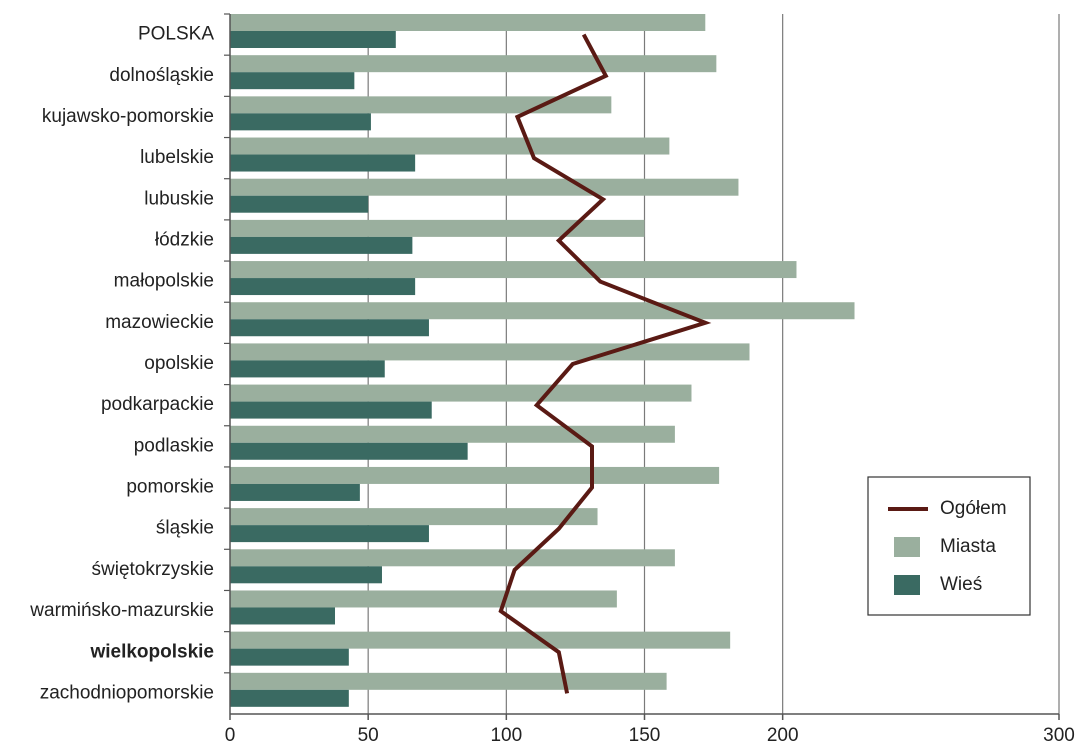 The image size is (1083, 744). I want to click on category-label: POLSKA, so click(176, 34).